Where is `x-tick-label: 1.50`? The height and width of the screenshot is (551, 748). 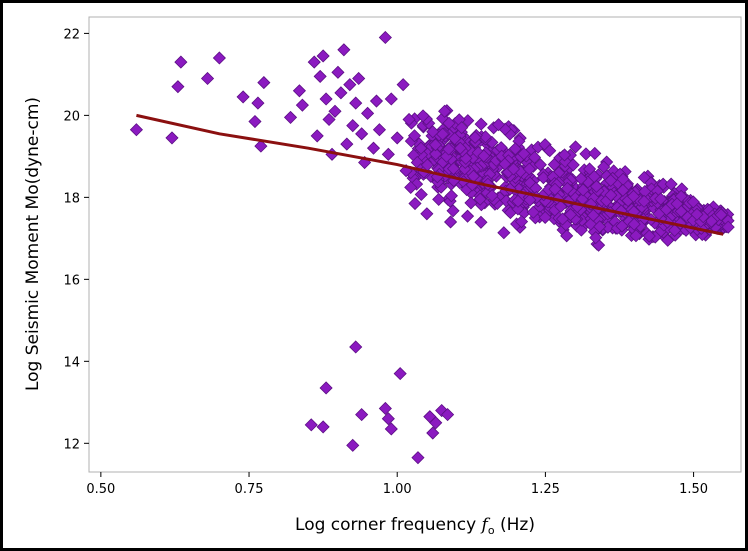 x-tick-label: 1.50 is located at coordinates (693, 489).